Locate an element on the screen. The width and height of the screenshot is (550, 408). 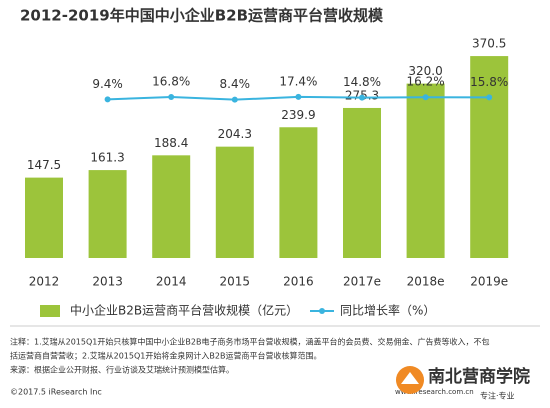
x-tick-label: 2017e is located at coordinates (362, 282).